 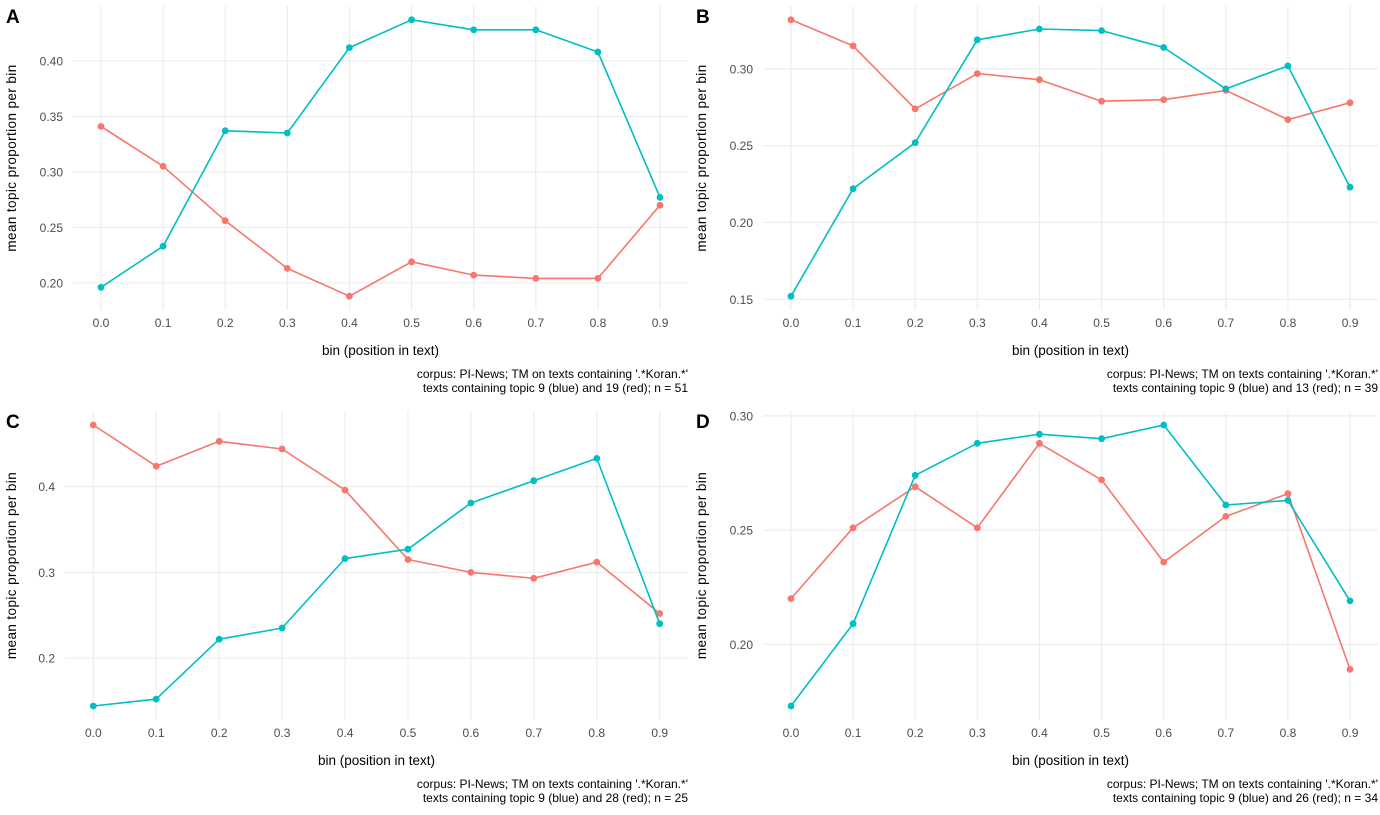 What do you see at coordinates (1225, 323) in the screenshot?
I see `x-tick-label: 0.7` at bounding box center [1225, 323].